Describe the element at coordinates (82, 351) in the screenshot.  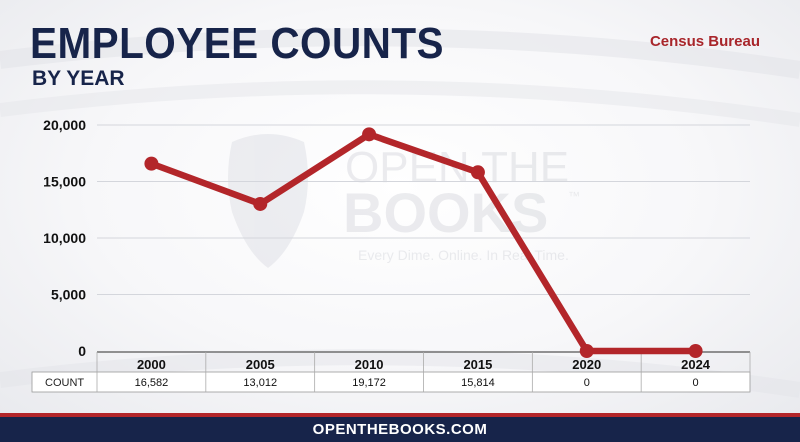
I see `y-tick-label: 0` at that location.